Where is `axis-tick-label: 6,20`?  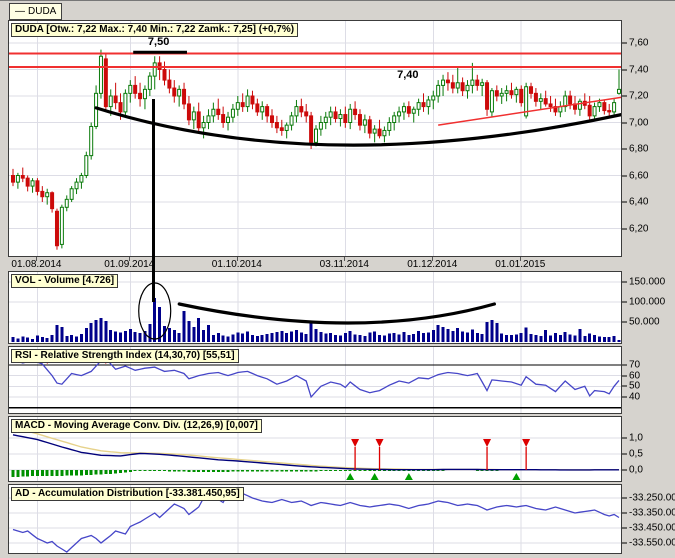 axis-tick-label: 6,20 is located at coordinates (635, 228).